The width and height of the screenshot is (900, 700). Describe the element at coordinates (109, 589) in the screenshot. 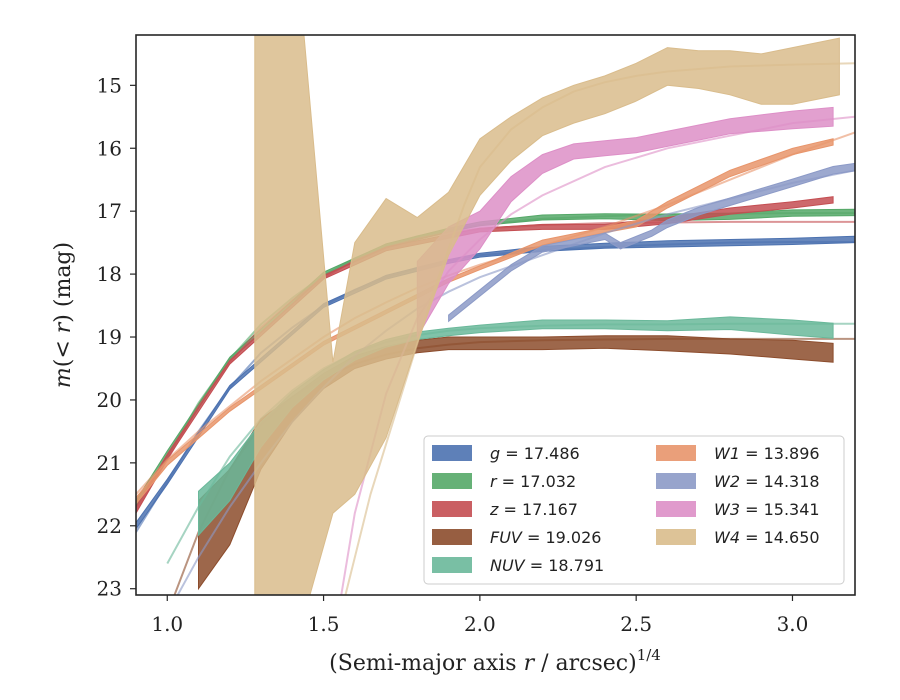

I see `y-tick-label: 23` at that location.